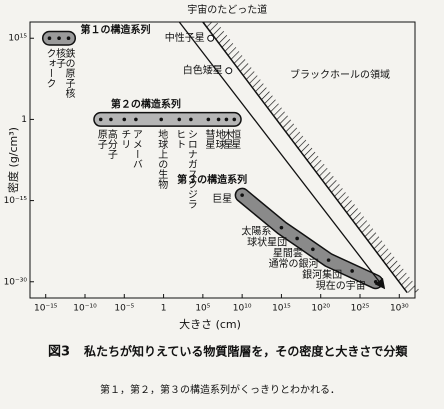 Image resolution: width=444 pixels, height=409 pixels. What do you see at coordinates (245, 351) in the screenshot?
I see `figure-caption: 私たちが知りえている物質階層を，その密度と大きさで分類` at bounding box center [245, 351].